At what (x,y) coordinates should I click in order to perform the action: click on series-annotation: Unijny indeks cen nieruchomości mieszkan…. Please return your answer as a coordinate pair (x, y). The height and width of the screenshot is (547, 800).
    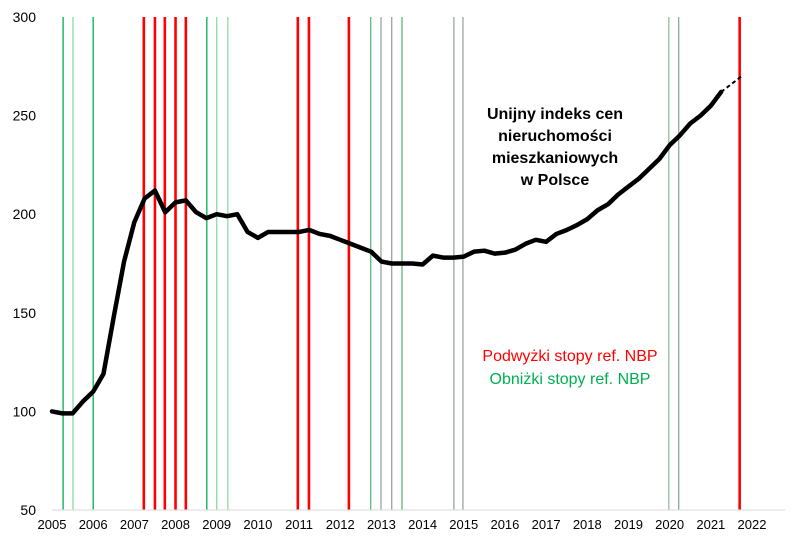
    Looking at the image, I should click on (555, 148).